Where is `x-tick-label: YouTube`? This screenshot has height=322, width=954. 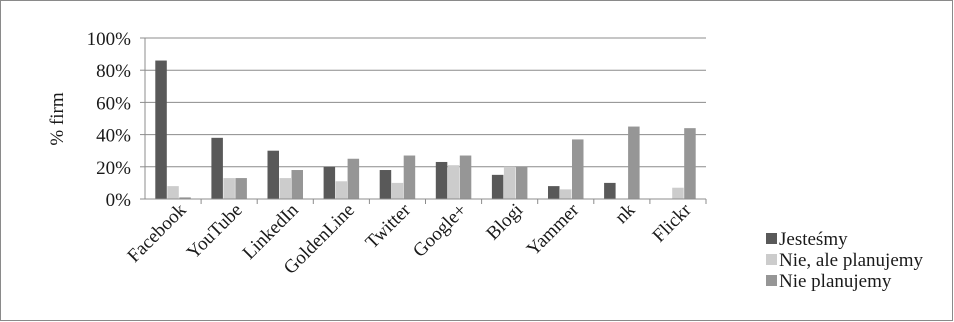
x-tick-label: YouTube is located at coordinates (215, 232).